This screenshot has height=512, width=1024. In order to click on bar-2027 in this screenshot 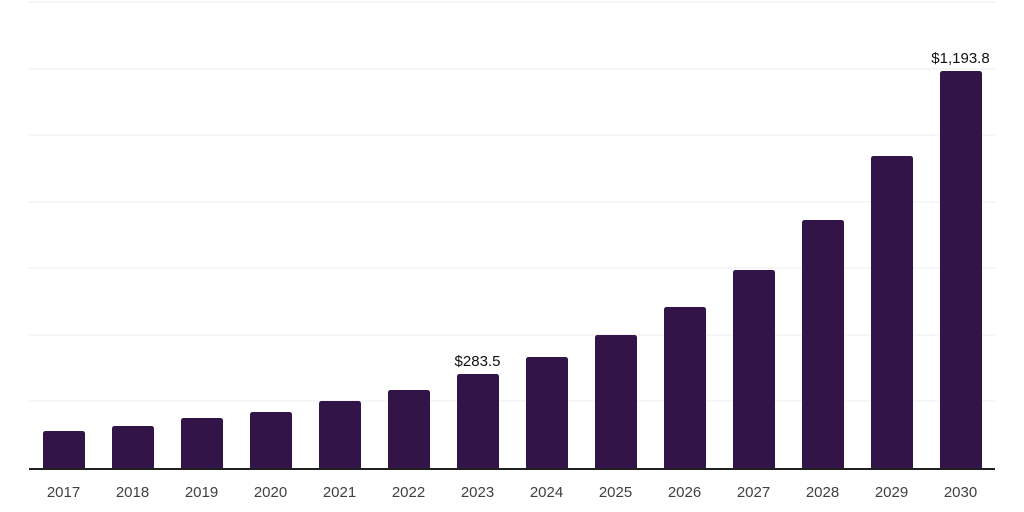, I will do `click(753, 368)`.